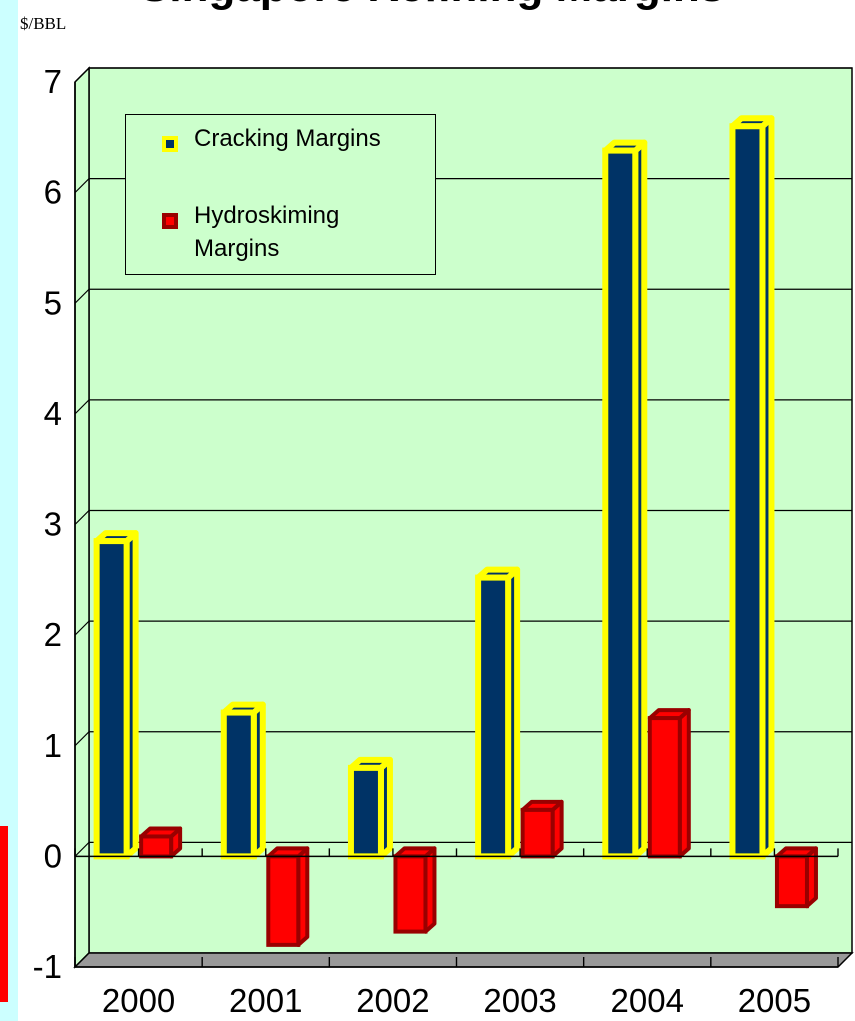 The width and height of the screenshot is (855, 1021). I want to click on y-tick-label: 2, so click(53, 634).